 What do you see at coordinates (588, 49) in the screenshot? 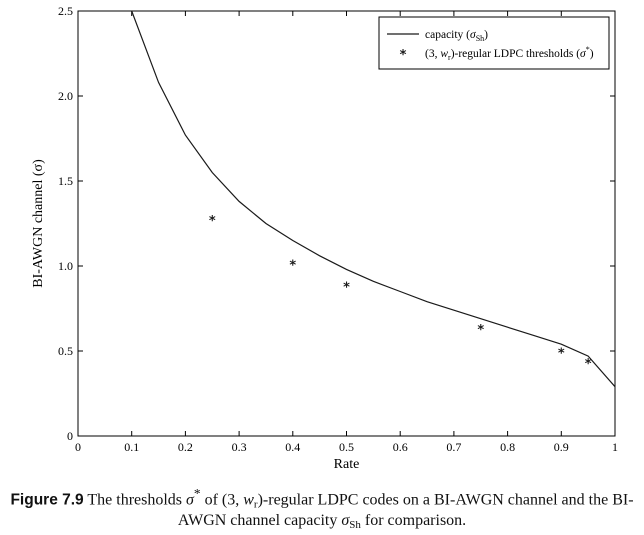
I see `legend-sup: *` at bounding box center [588, 49].